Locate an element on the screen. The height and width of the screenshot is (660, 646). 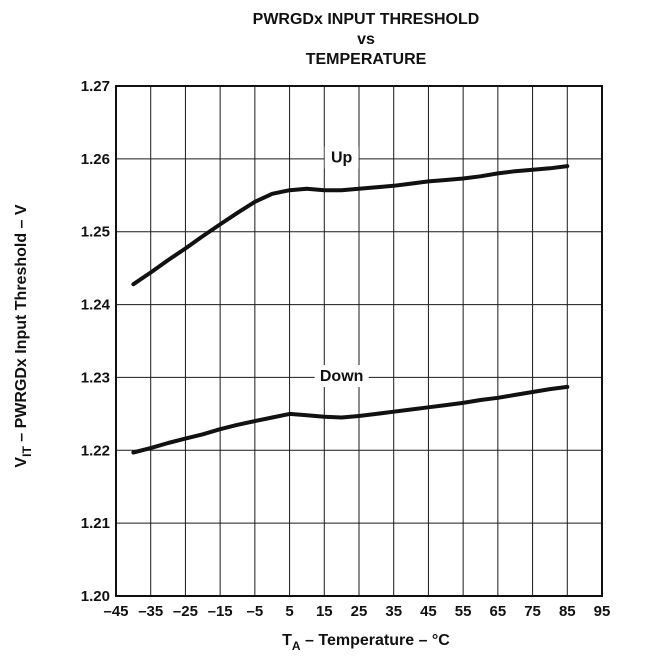
x-tick-label: –5 is located at coordinates (255, 611).